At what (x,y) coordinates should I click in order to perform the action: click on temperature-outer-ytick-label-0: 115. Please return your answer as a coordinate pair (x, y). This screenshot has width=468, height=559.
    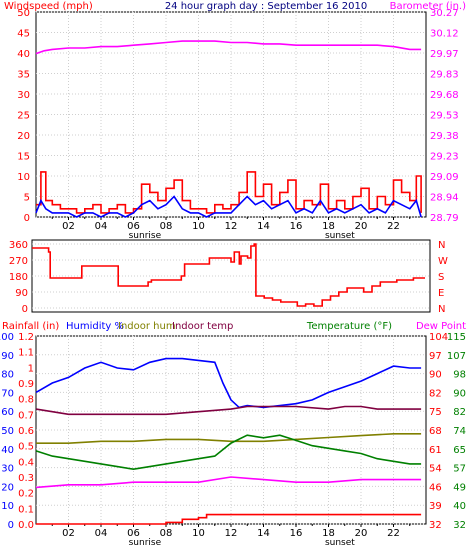
    Looking at the image, I should click on (456, 337).